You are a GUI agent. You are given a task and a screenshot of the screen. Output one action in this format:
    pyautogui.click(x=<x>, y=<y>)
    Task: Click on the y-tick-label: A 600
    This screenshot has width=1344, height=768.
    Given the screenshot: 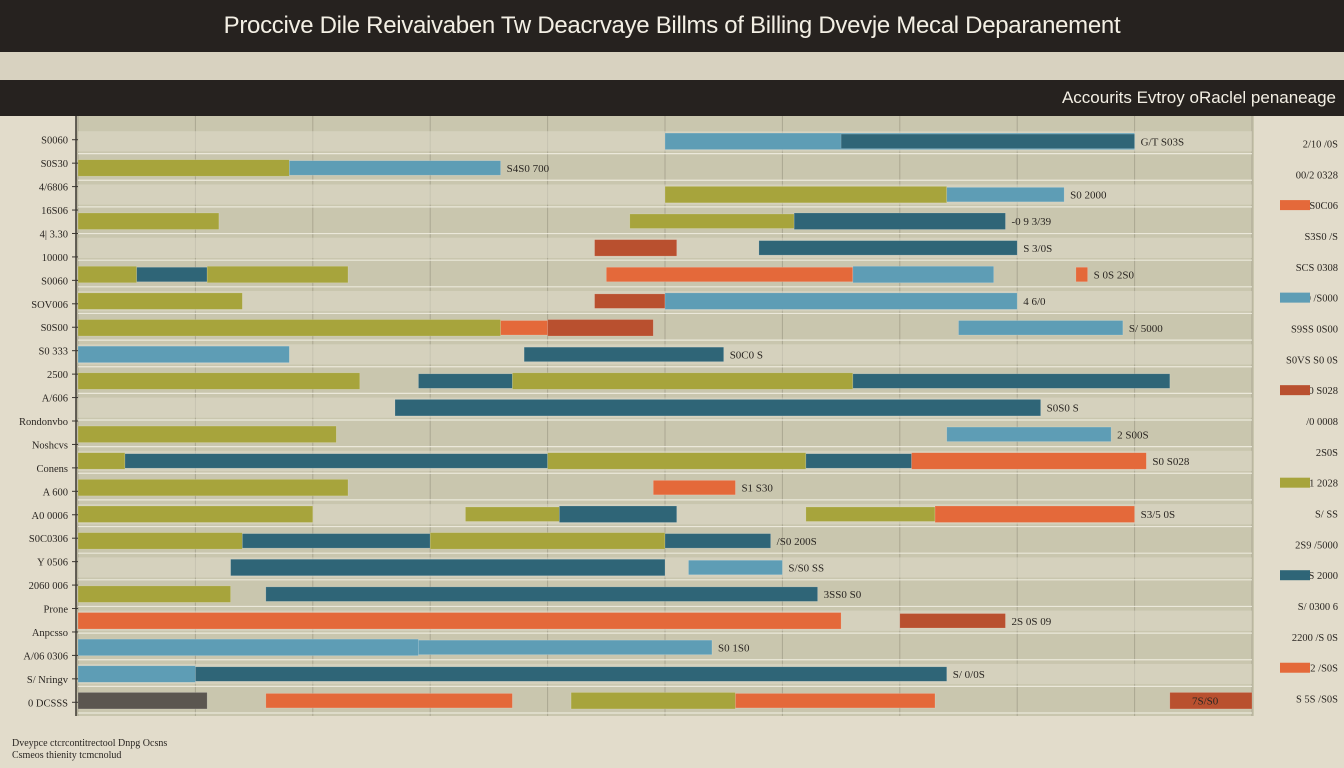 What is the action you would take?
    pyautogui.click(x=55, y=492)
    